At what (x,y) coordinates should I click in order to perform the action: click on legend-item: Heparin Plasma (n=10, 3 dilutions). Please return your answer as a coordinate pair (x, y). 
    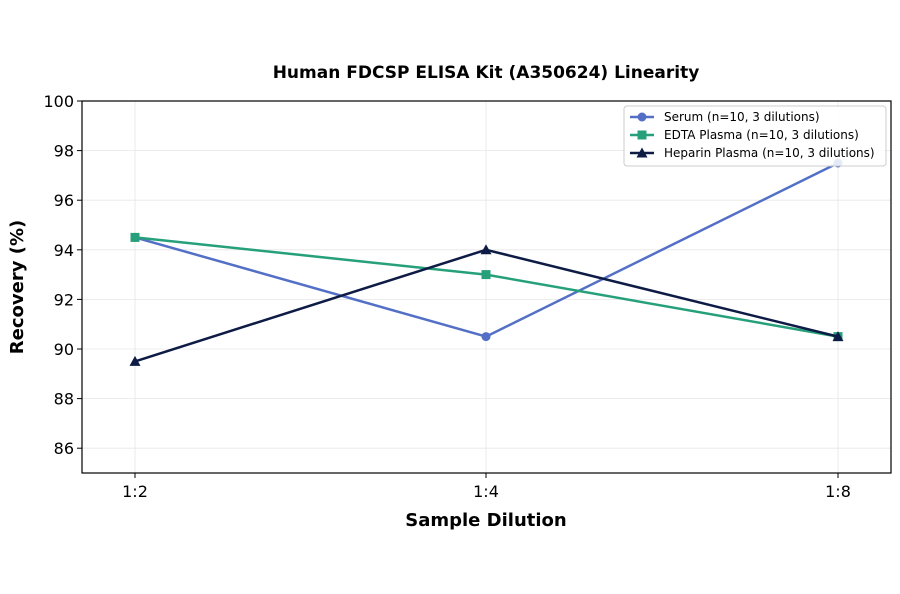
    Looking at the image, I should click on (752, 153).